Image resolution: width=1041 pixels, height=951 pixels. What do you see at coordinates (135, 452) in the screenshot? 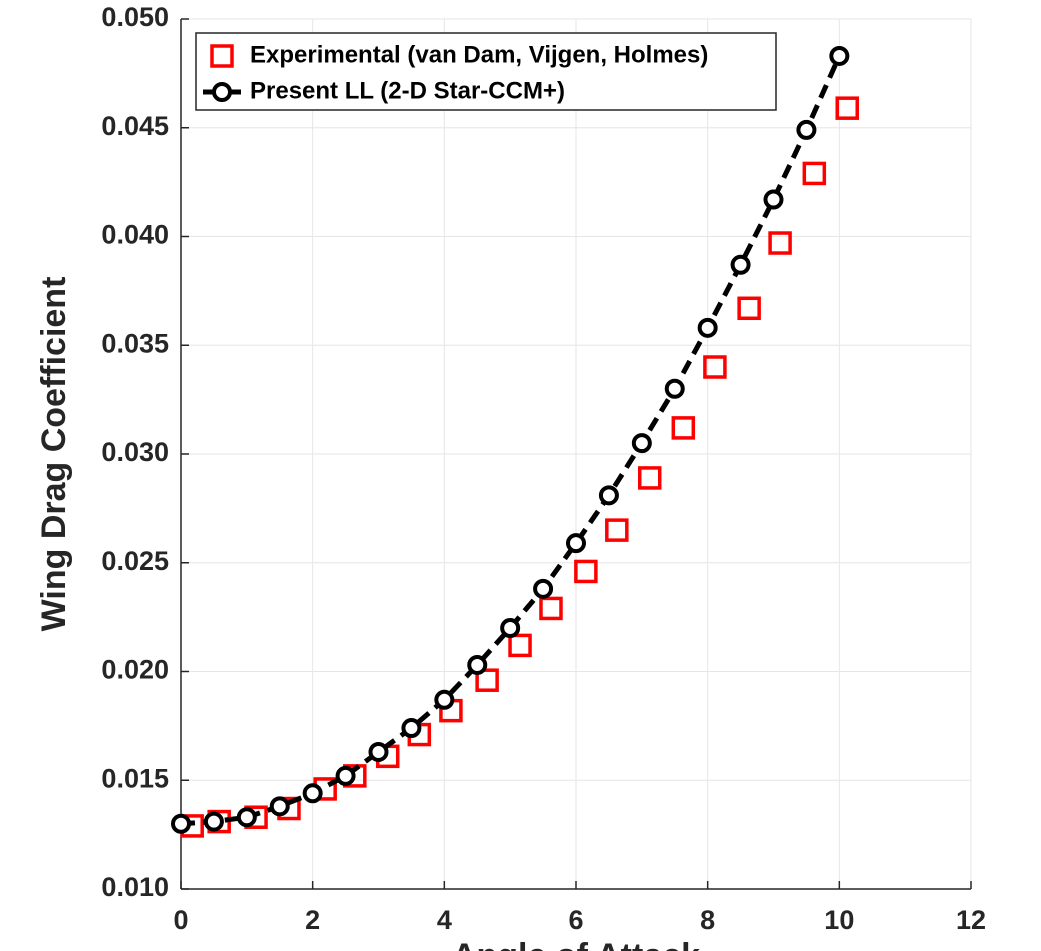
I see `y-tick-label: 0.030` at bounding box center [135, 452].